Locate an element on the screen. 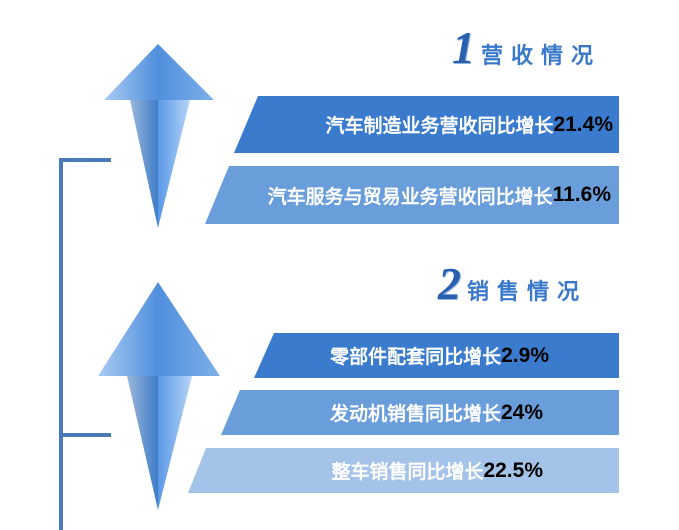 The width and height of the screenshot is (679, 530). stat-banner: 发动机销售同比增长 24% is located at coordinates (420, 412).